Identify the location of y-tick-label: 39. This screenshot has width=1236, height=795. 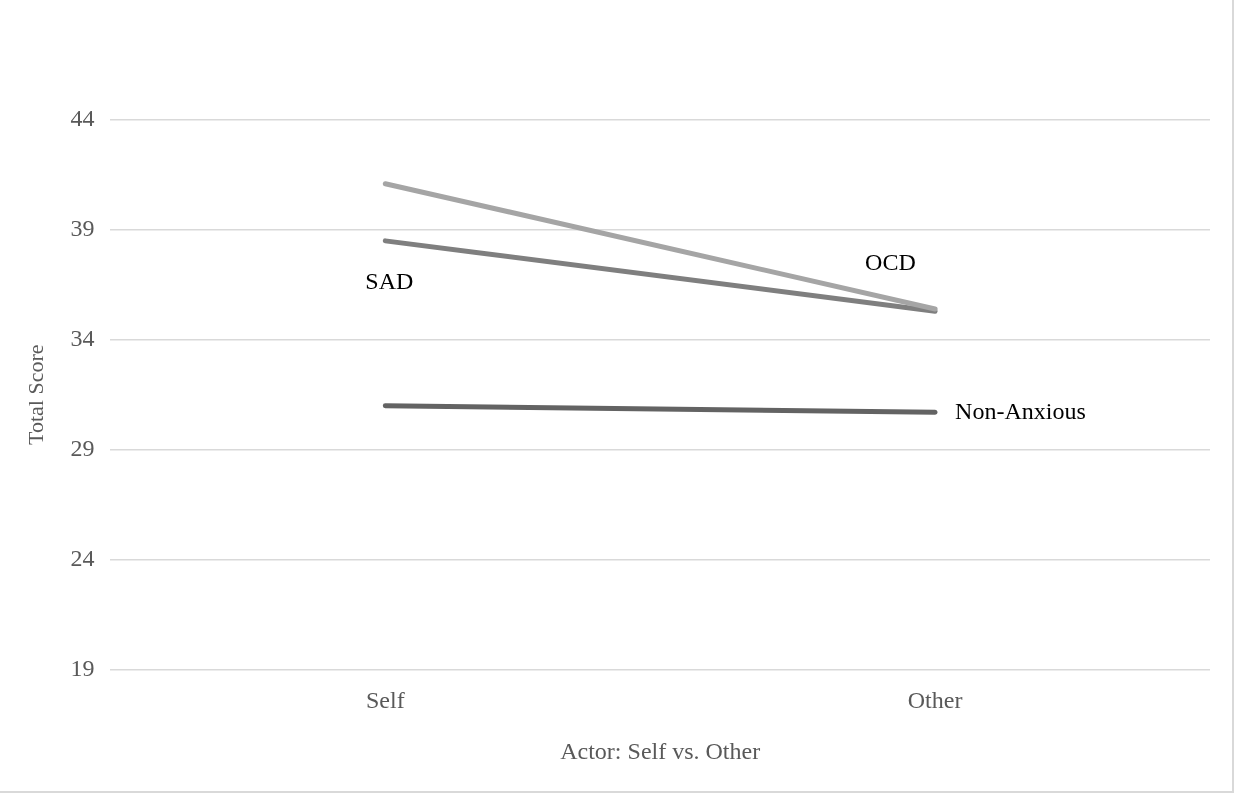
(82, 228).